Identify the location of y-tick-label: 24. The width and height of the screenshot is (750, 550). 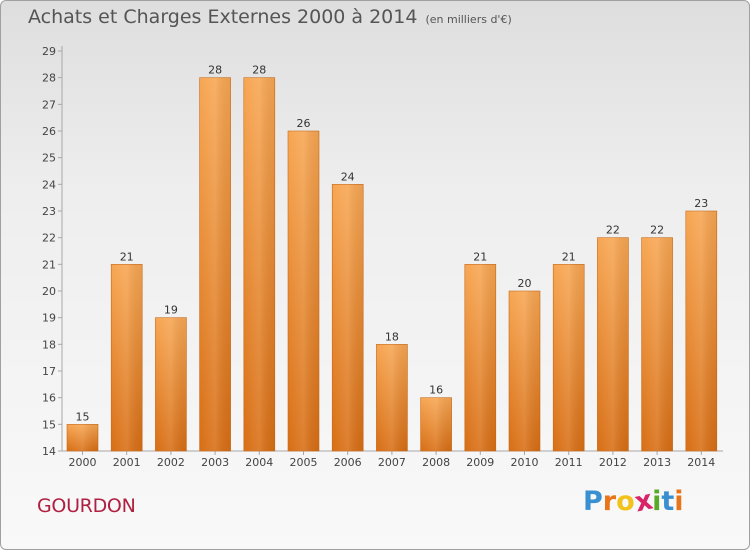
(49, 184).